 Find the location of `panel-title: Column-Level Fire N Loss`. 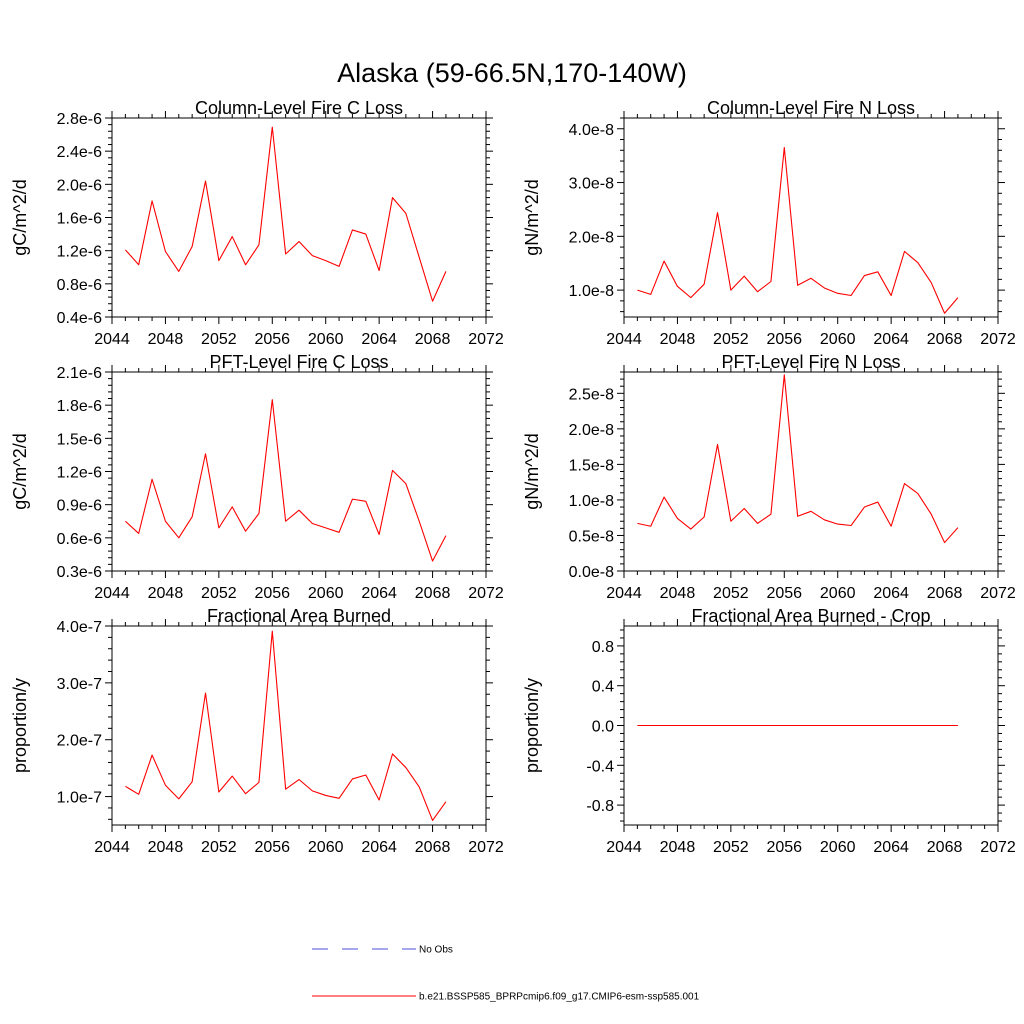

panel-title: Column-Level Fire N Loss is located at coordinates (811, 108).